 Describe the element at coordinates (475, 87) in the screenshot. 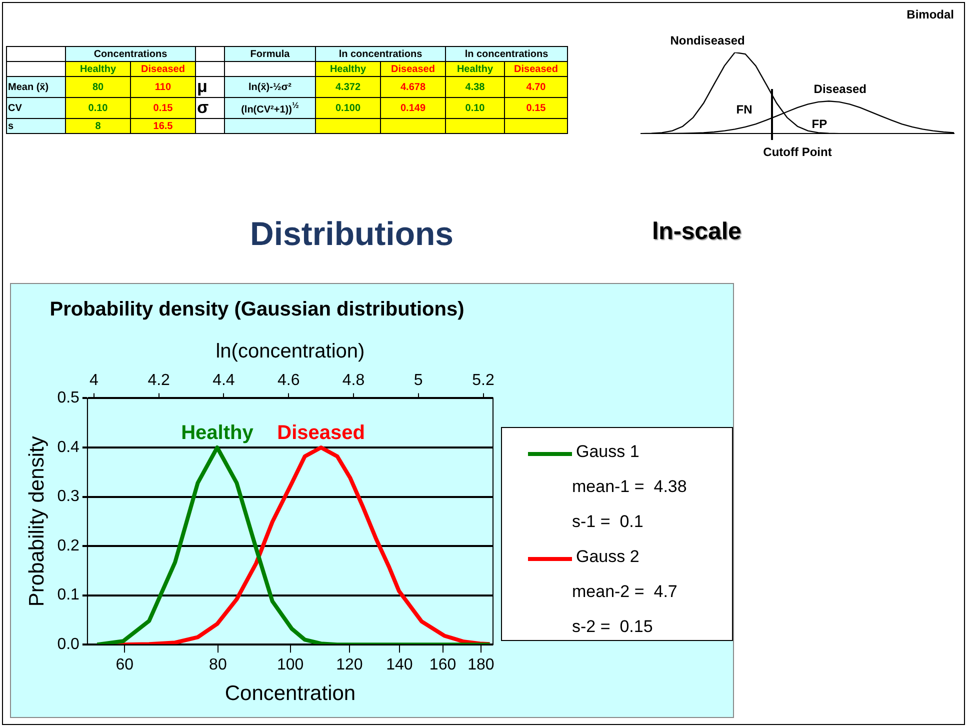

I see `text: 4.38` at that location.